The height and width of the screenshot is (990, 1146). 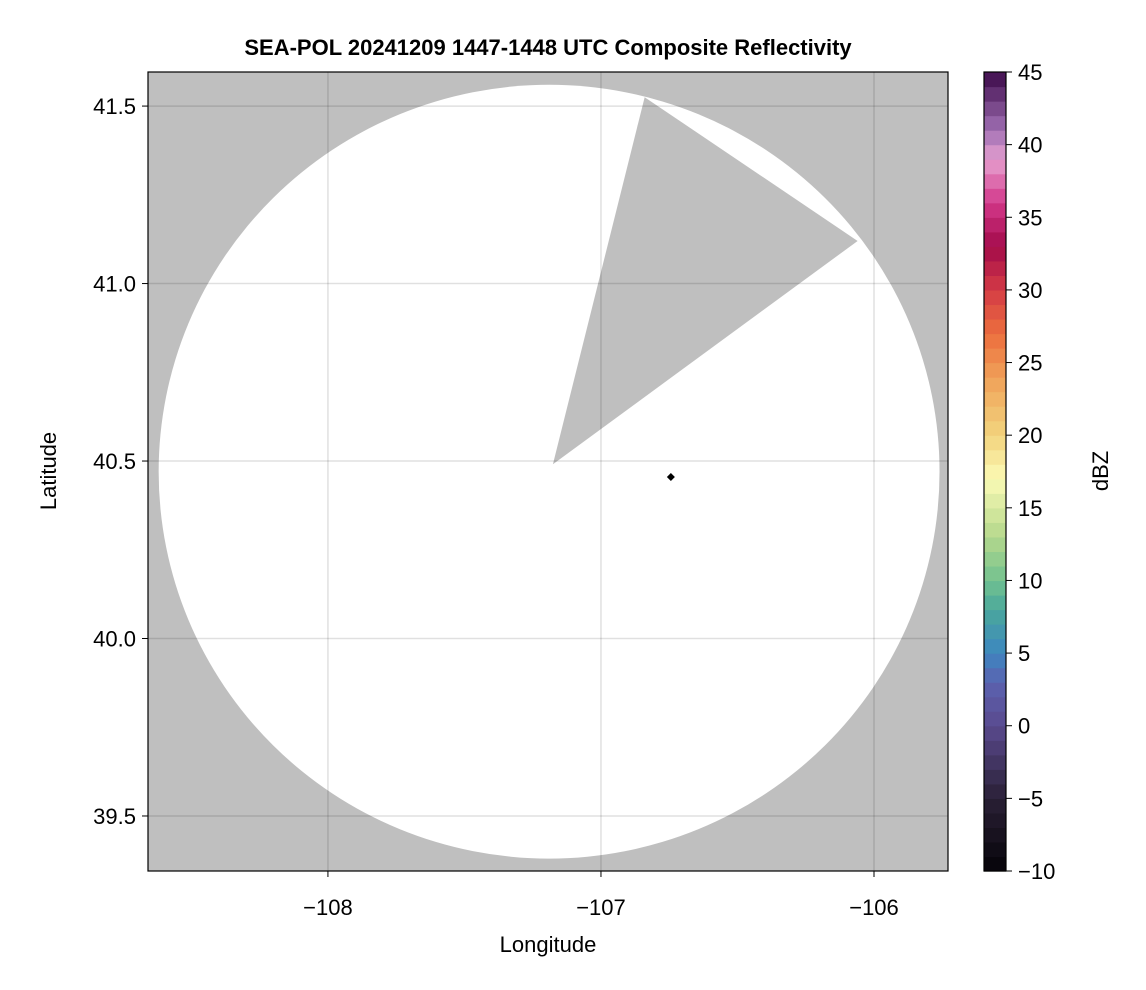 I want to click on colorbar-tick-label: 45, so click(x=1030, y=72).